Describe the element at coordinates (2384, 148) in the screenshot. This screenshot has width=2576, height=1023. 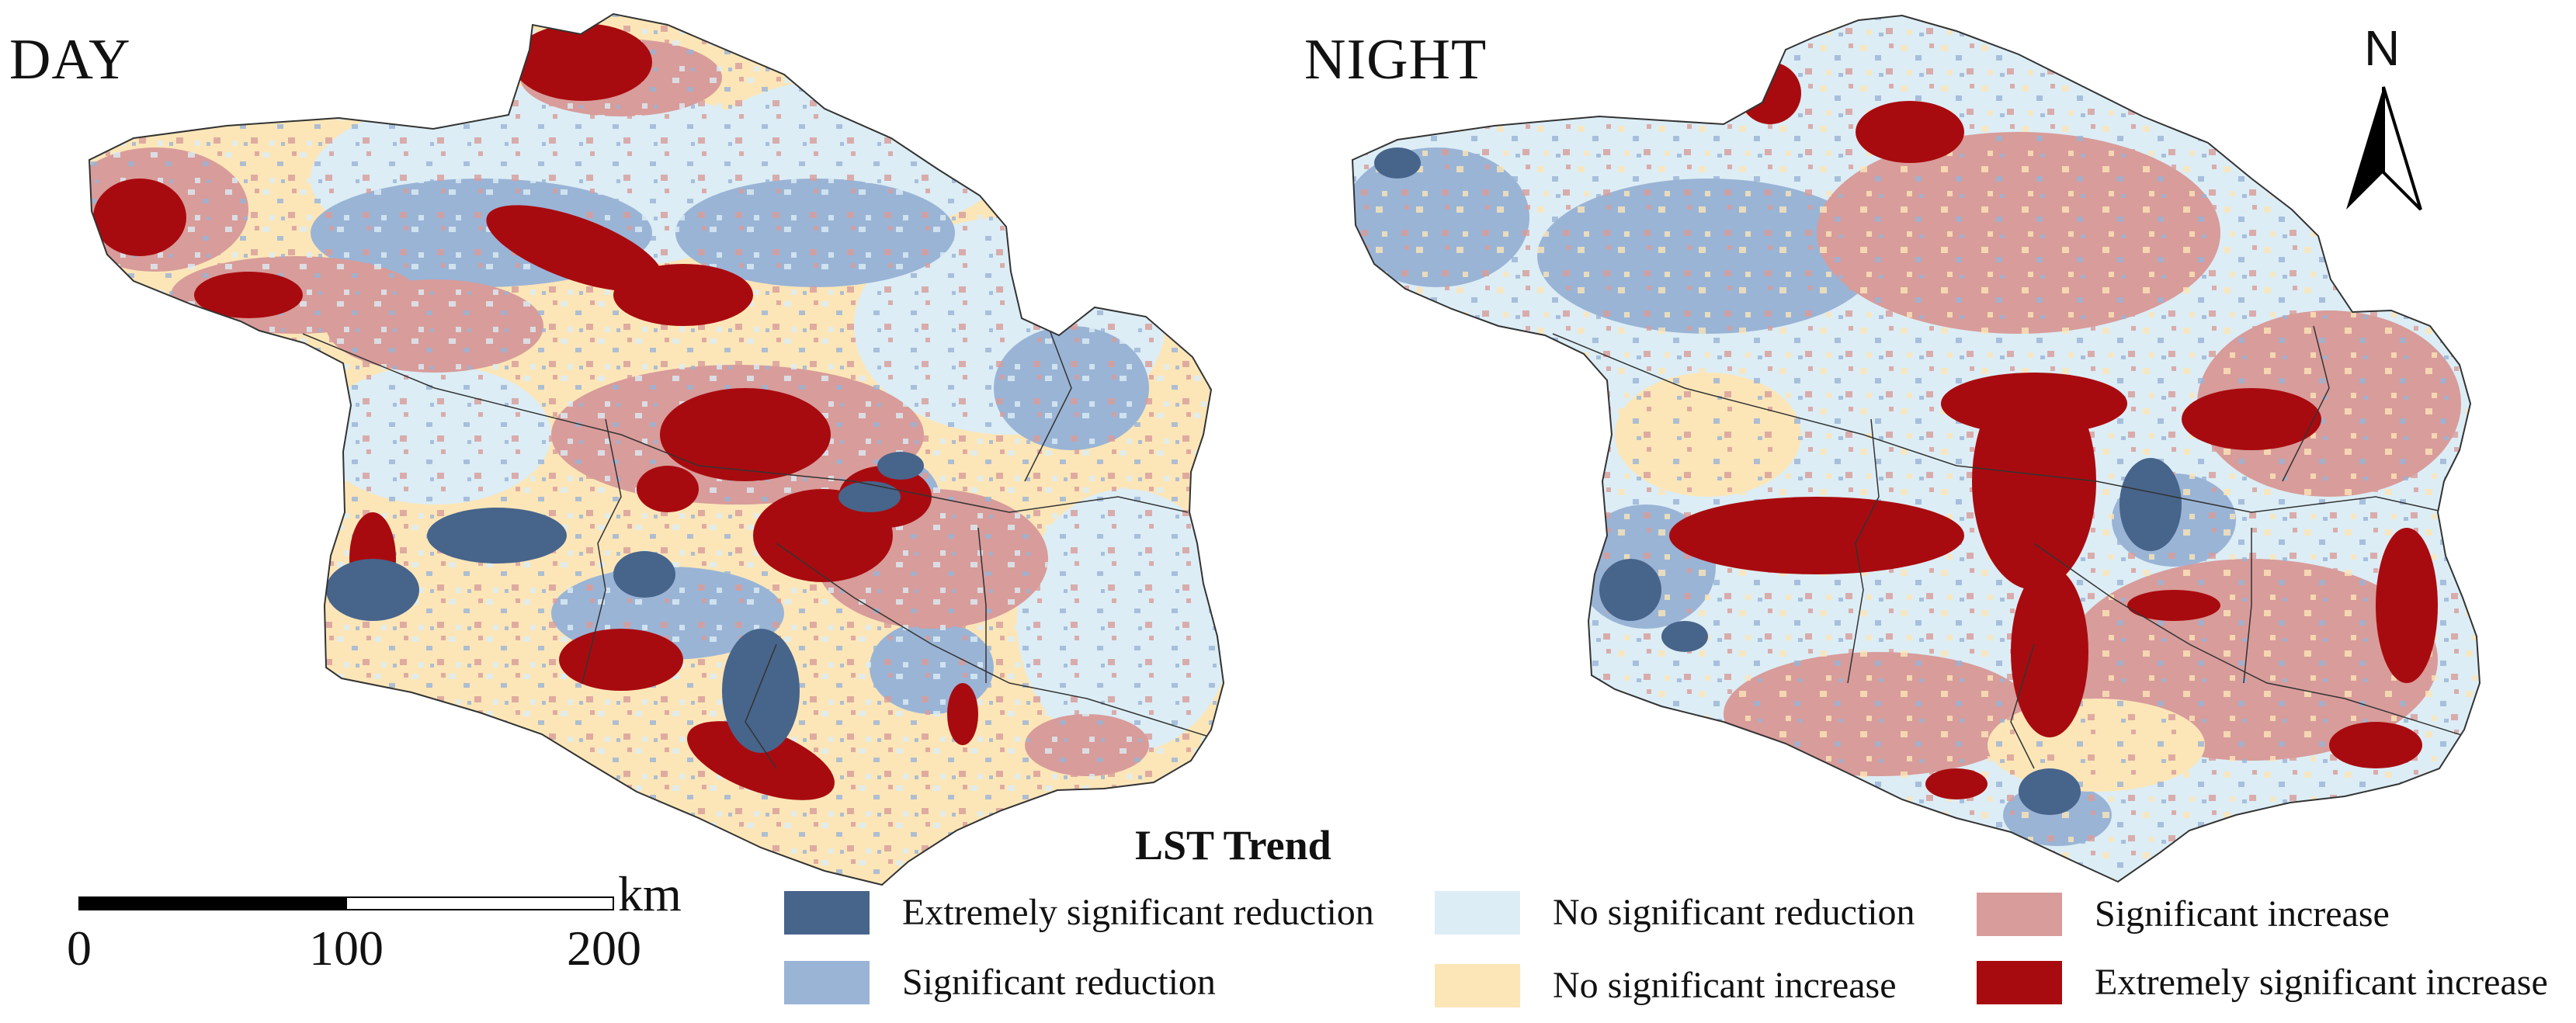
I see `north-arrow-icon` at that location.